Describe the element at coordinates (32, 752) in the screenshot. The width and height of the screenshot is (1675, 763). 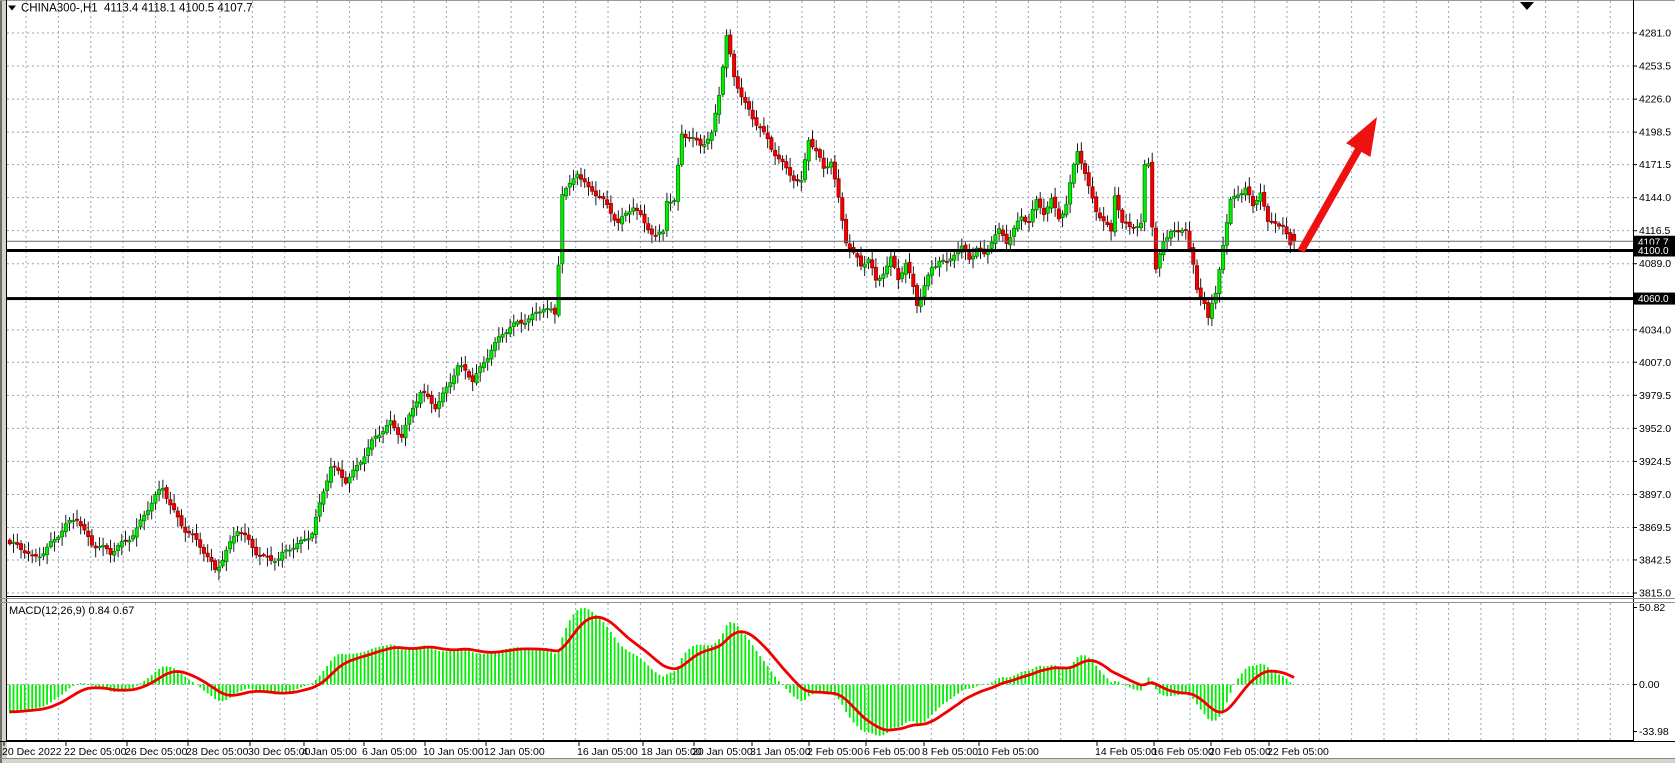
I see `time-axis-label: 20 Dec 2022` at that location.